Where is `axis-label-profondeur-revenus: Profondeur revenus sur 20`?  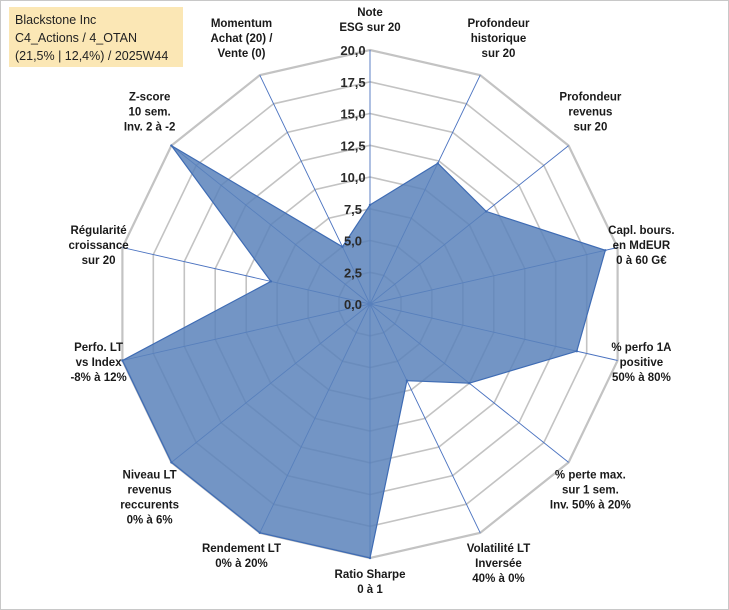
axis-label-profondeur-revenus: Profondeur revenus sur 20 is located at coordinates (590, 112).